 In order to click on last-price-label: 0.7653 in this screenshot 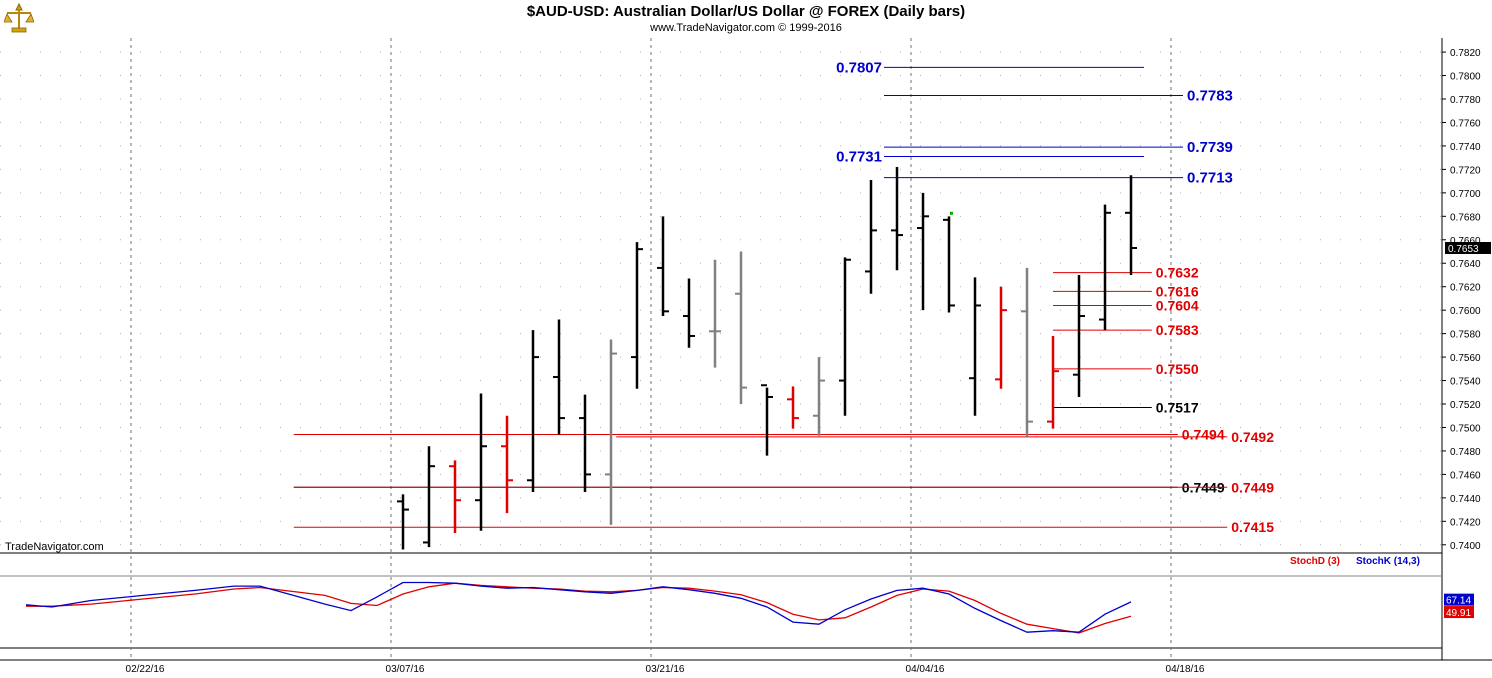, I will do `click(1463, 249)`.